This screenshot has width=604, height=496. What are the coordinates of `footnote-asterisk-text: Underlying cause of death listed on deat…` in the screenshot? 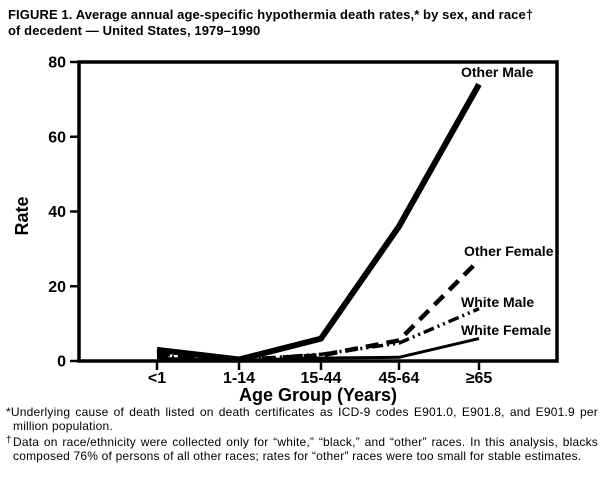 It's located at (304, 419).